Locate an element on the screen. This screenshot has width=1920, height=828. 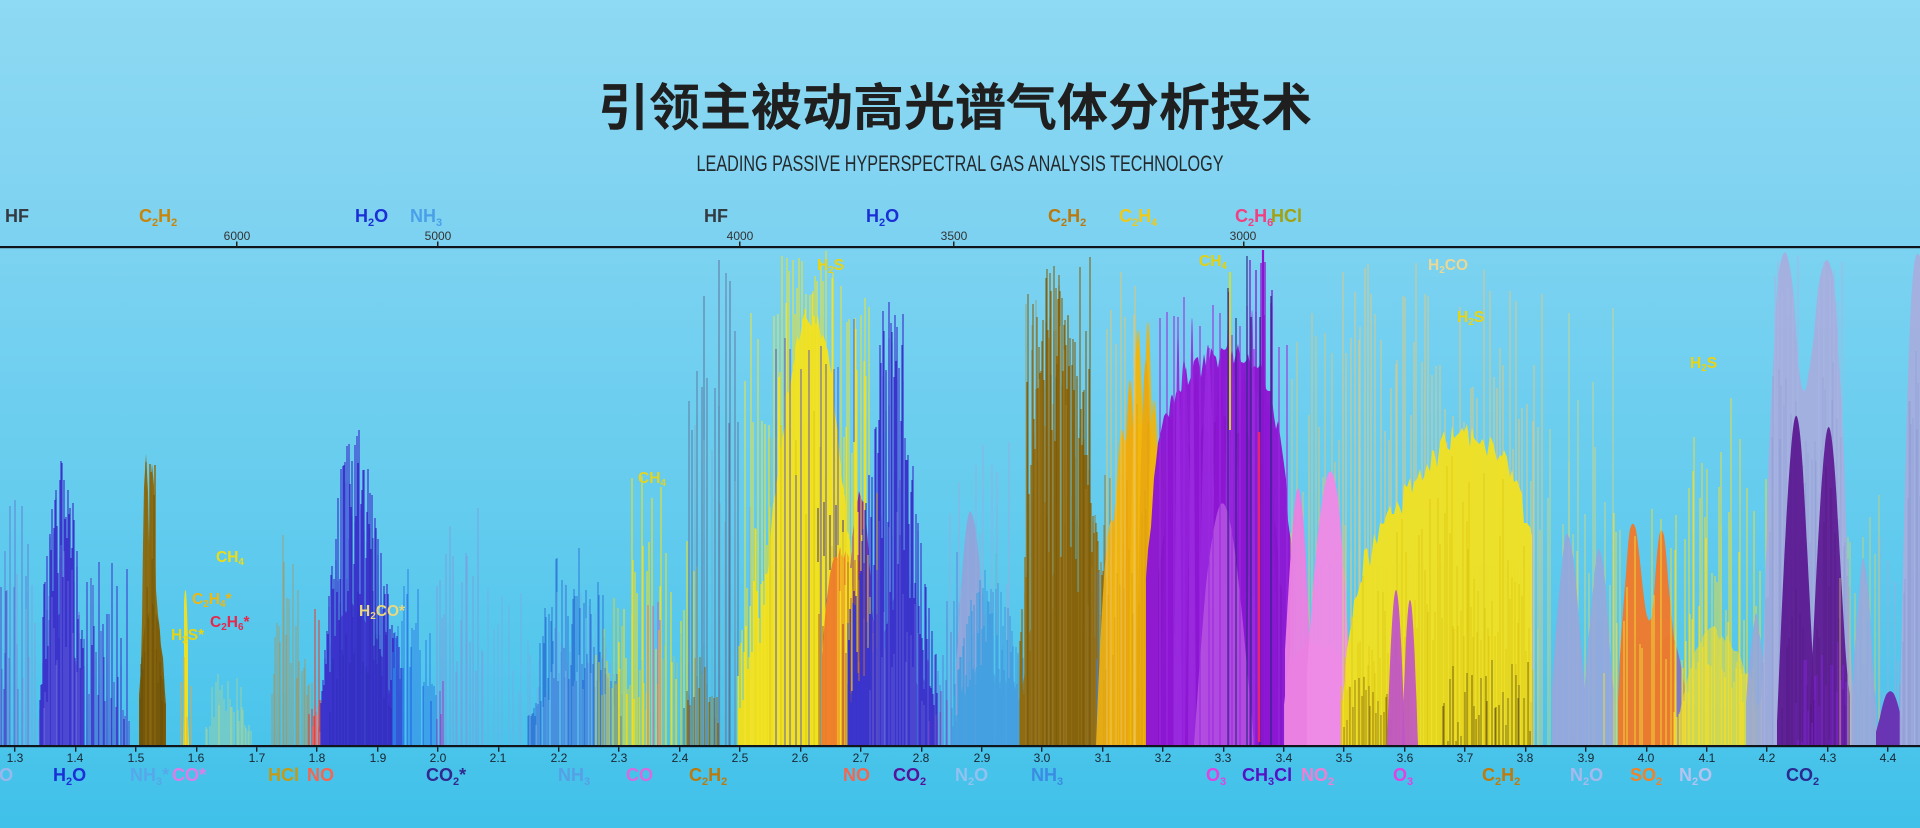
svg-text: 1.7 is located at coordinates (257, 758).